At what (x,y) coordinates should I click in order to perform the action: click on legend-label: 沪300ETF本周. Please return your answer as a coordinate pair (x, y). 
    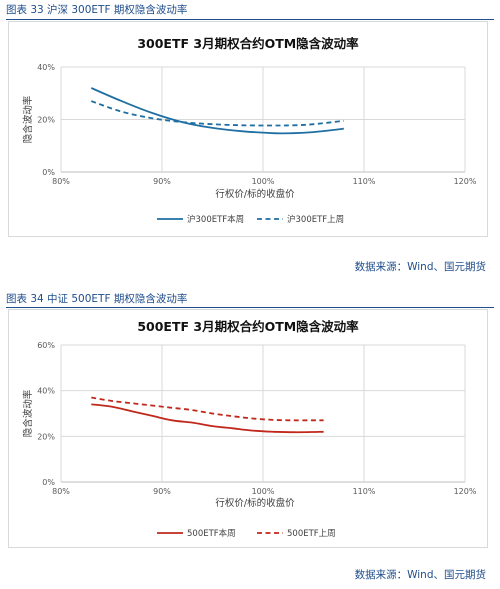
    Looking at the image, I should click on (215, 219).